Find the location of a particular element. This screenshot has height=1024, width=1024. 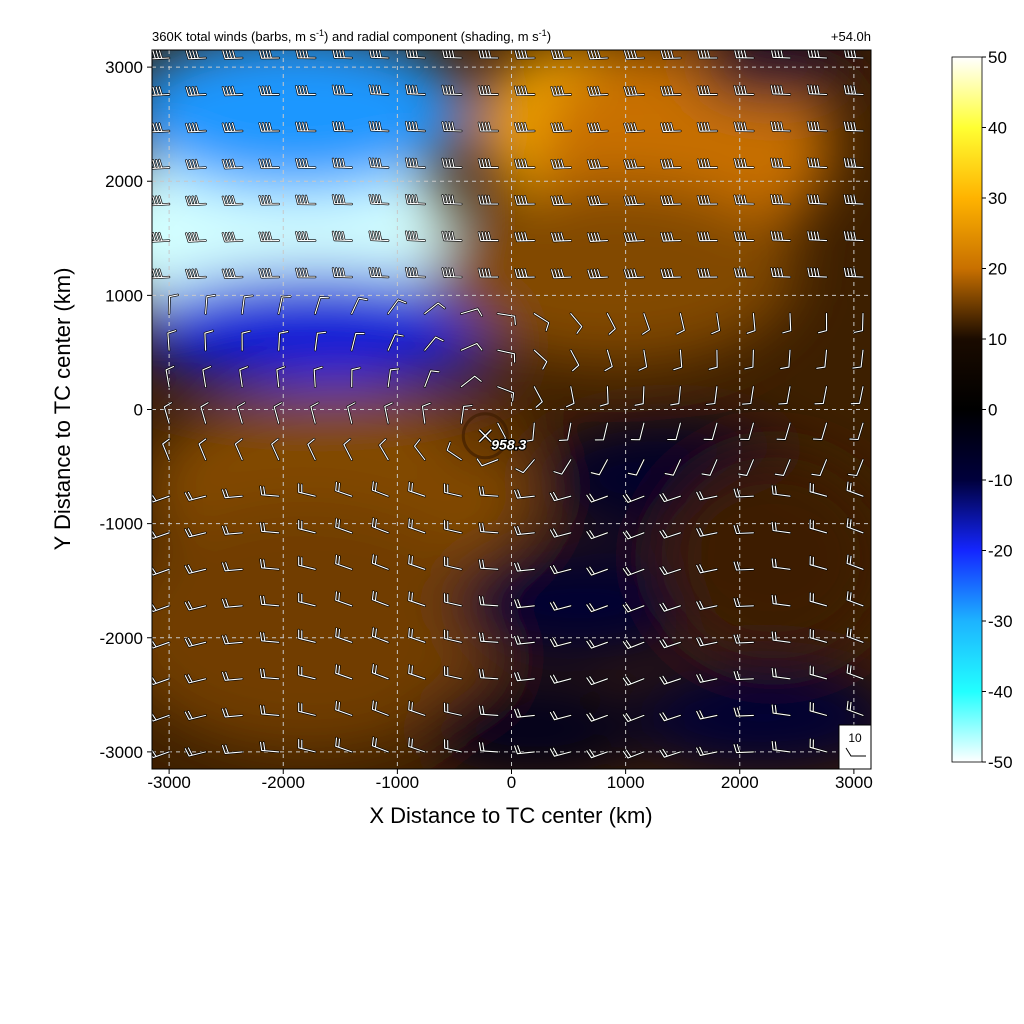

y-tick-label: 3000 is located at coordinates (124, 67).